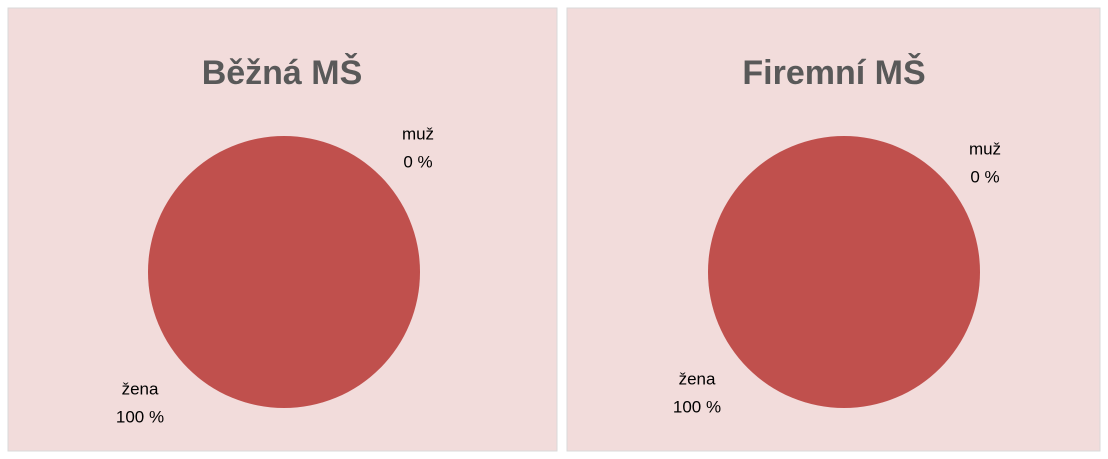 This screenshot has height=459, width=1108. What do you see at coordinates (833, 72) in the screenshot?
I see `chart-title: Firemní MŠ` at bounding box center [833, 72].